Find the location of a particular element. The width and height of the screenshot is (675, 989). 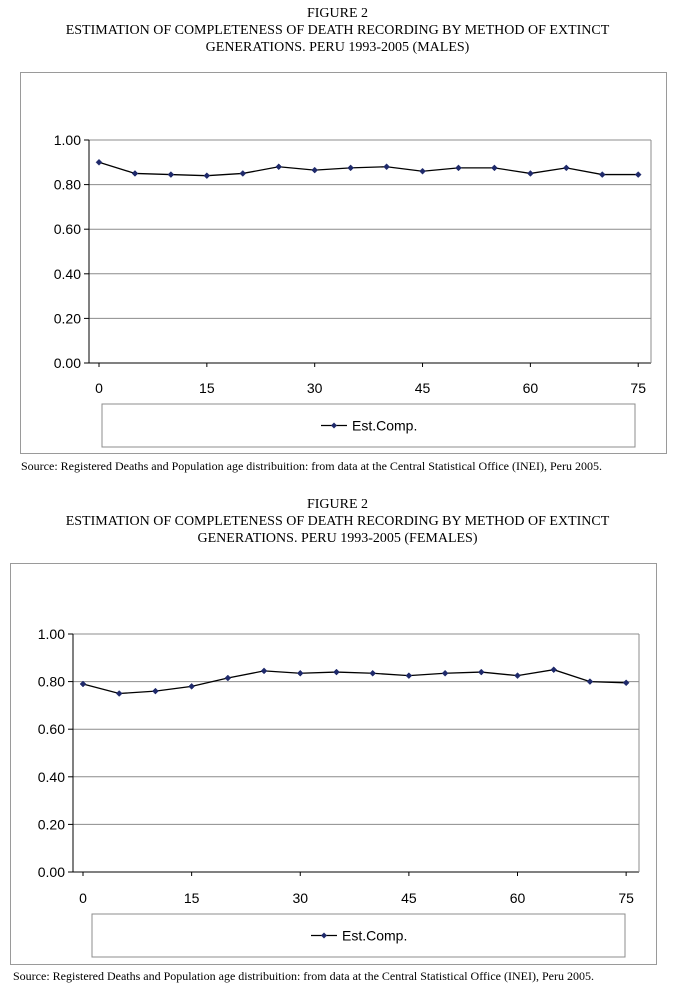

figure-1-label: FIGURE 2 is located at coordinates (337, 13).